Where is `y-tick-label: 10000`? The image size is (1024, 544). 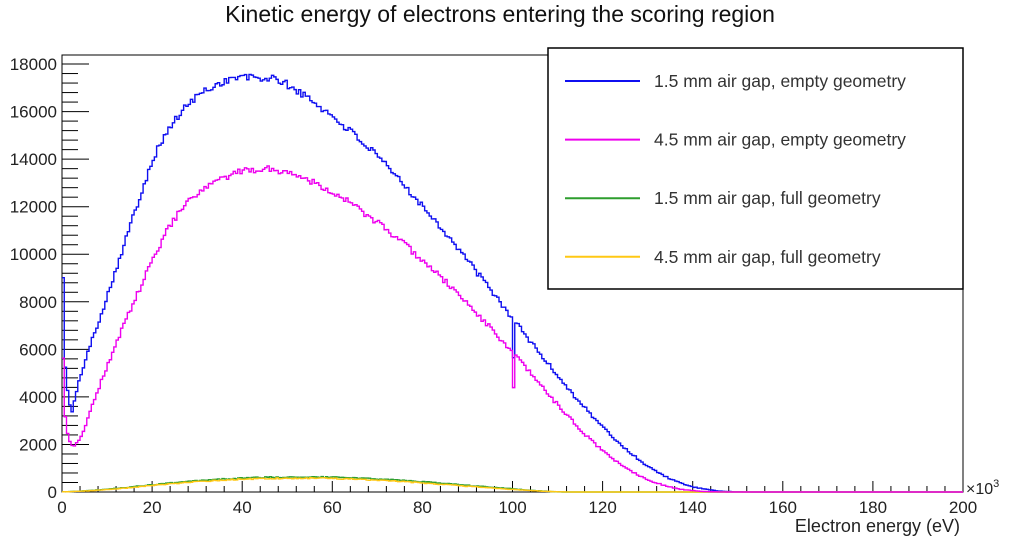 y-tick-label: 10000 is located at coordinates (33, 254).